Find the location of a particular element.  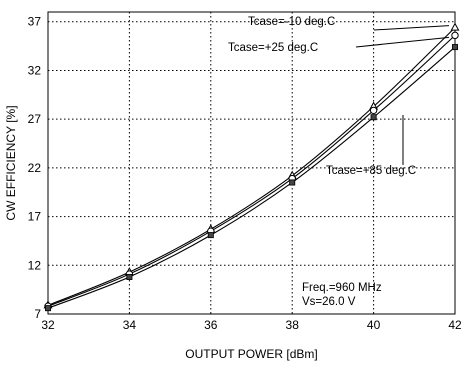

y-tick-label: 22 is located at coordinates (35, 168).